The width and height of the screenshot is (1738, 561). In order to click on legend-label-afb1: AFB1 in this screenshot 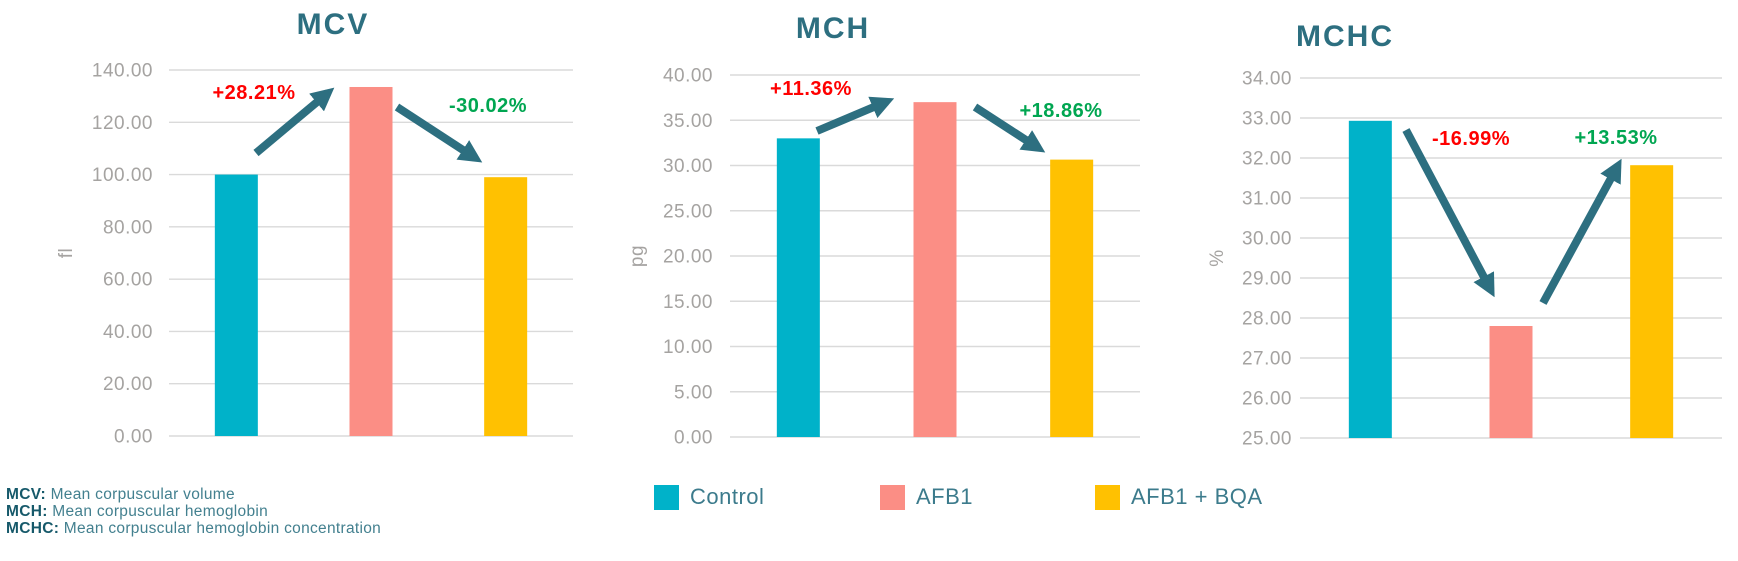, I will do `click(945, 496)`.